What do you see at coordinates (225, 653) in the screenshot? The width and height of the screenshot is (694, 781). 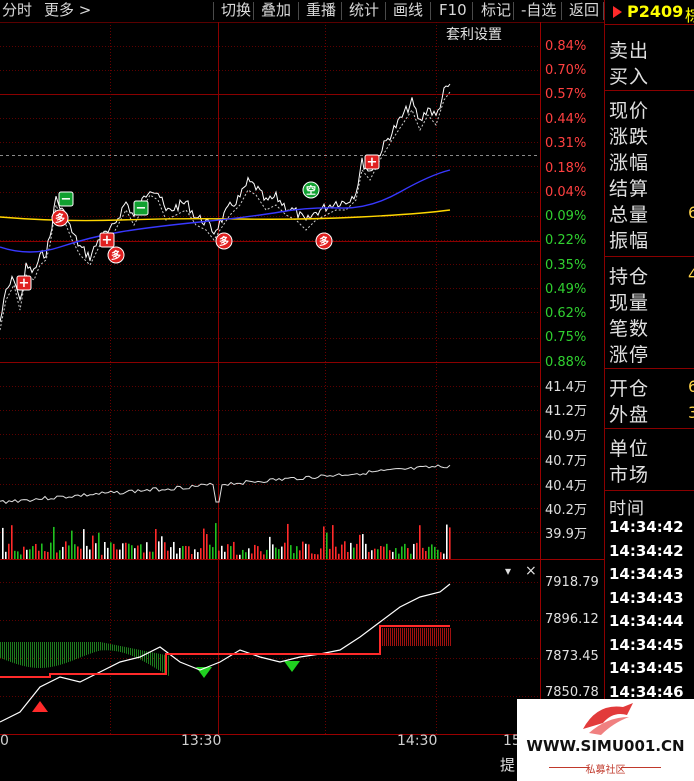 I see `indicator-line` at bounding box center [225, 653].